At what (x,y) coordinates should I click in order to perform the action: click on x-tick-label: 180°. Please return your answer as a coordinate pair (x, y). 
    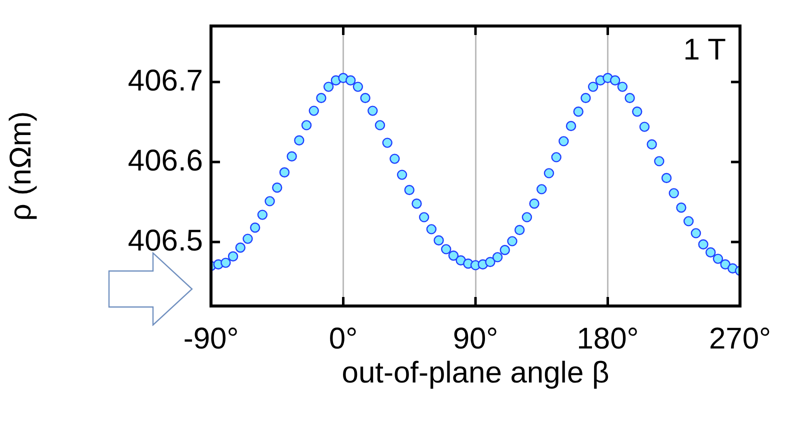
    Looking at the image, I should click on (607, 339).